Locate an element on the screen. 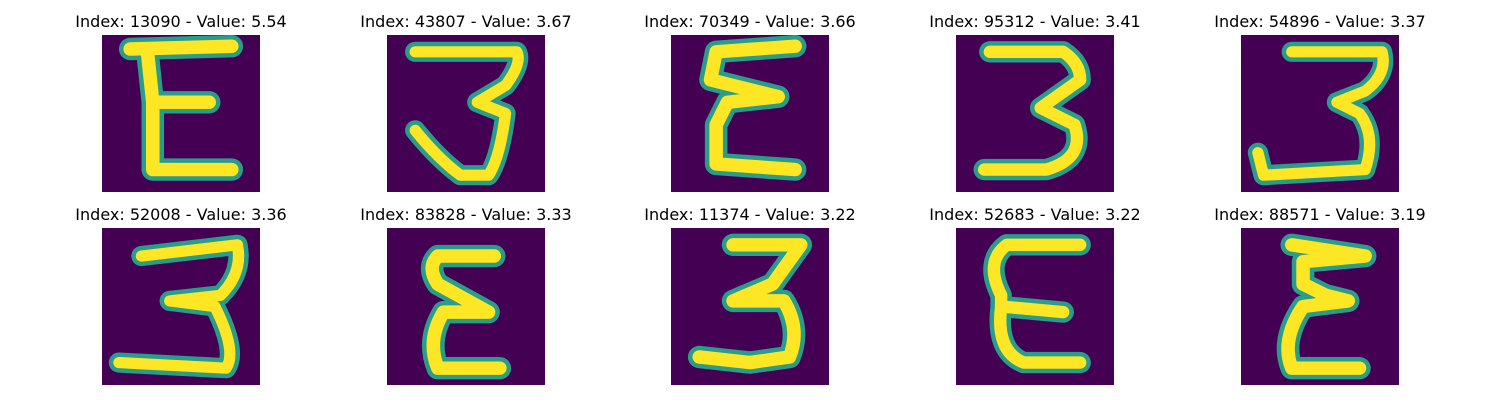 This screenshot has width=1500, height=400. panel-1: Index: 13090 - Value: 5.54 is located at coordinates (181, 103).